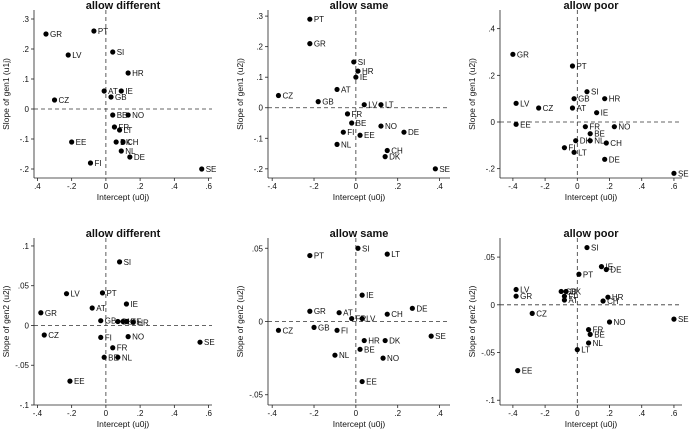 This screenshot has height=437, width=690. I want to click on point-label: PT, so click(319, 19).